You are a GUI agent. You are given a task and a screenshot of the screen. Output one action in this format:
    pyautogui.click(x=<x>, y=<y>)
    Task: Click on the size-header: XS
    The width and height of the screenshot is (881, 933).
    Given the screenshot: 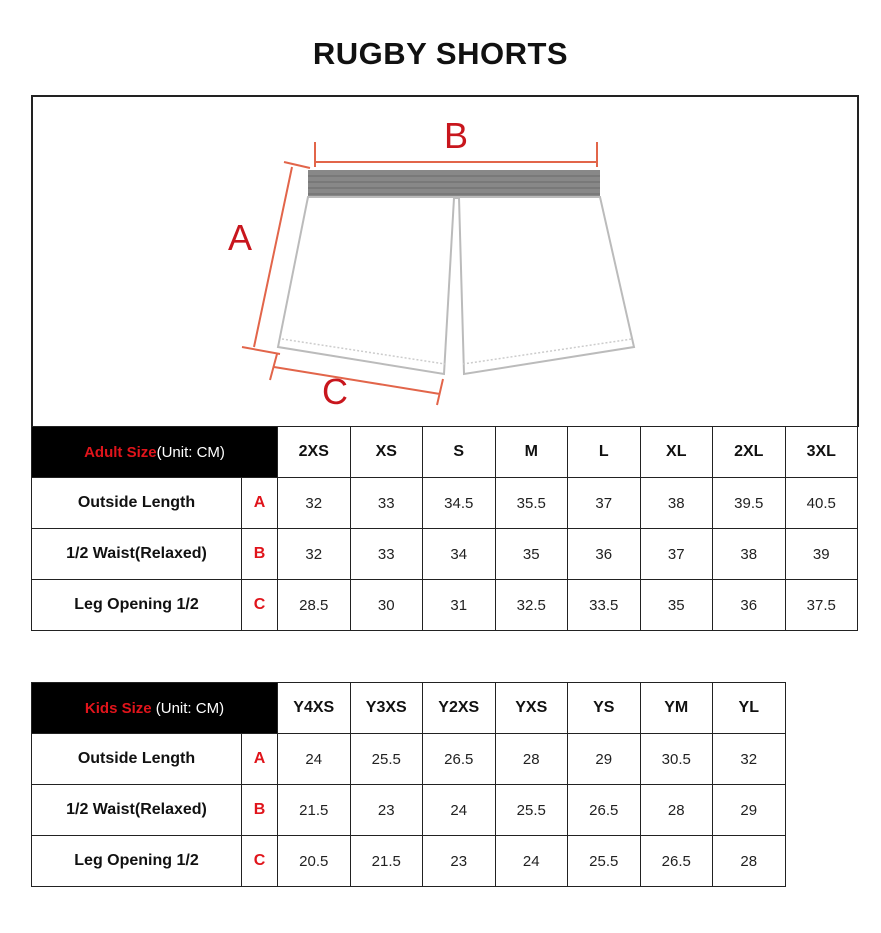 What is the action you would take?
    pyautogui.click(x=386, y=452)
    